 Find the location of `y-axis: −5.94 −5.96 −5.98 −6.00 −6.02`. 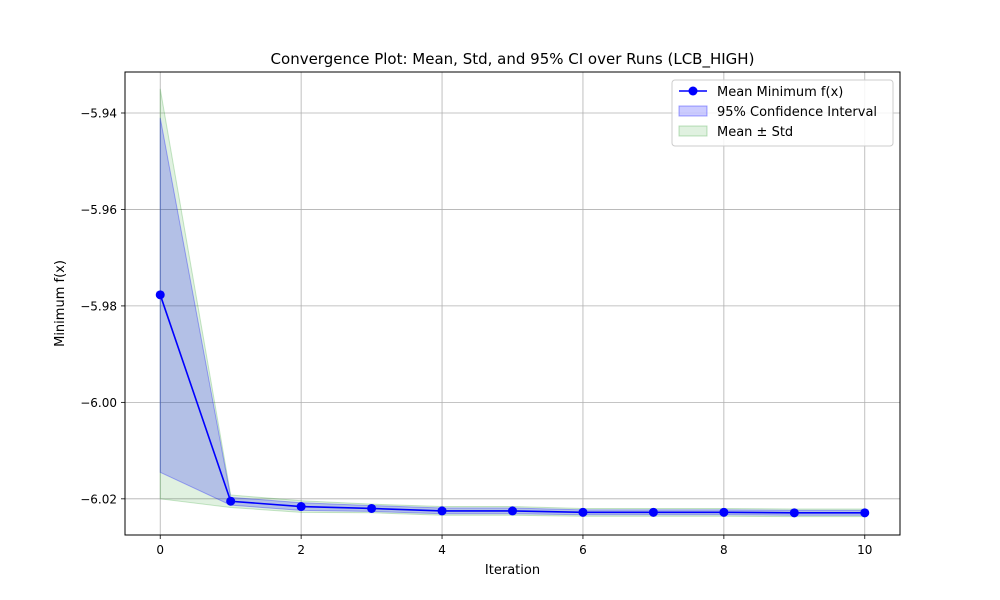

y-axis: −5.94 −5.96 −5.98 −6.00 −6.02 is located at coordinates (102, 306).